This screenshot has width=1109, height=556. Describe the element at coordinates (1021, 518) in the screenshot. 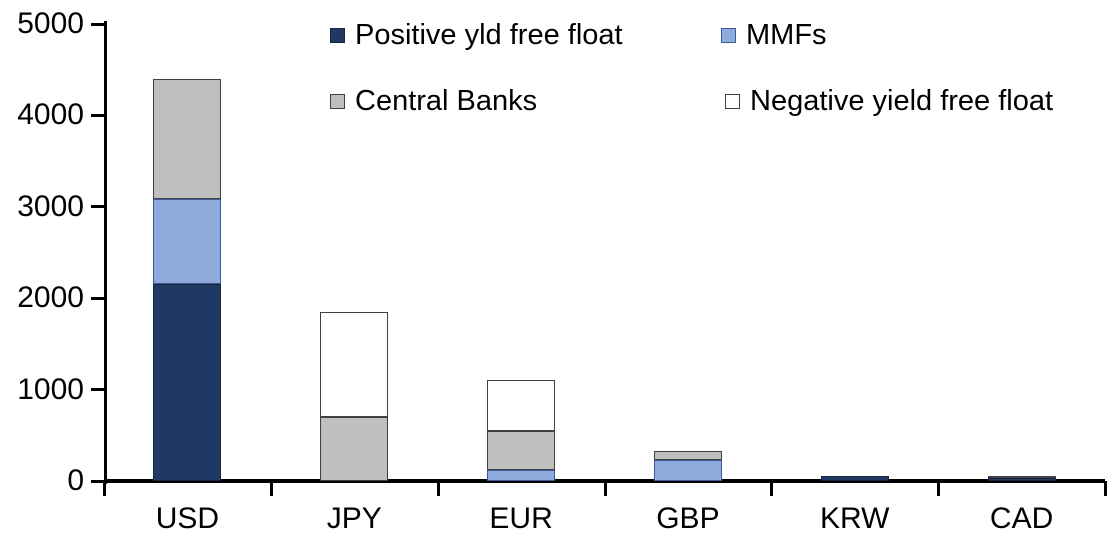

I see `x-axis-label-CAD: CAD` at that location.